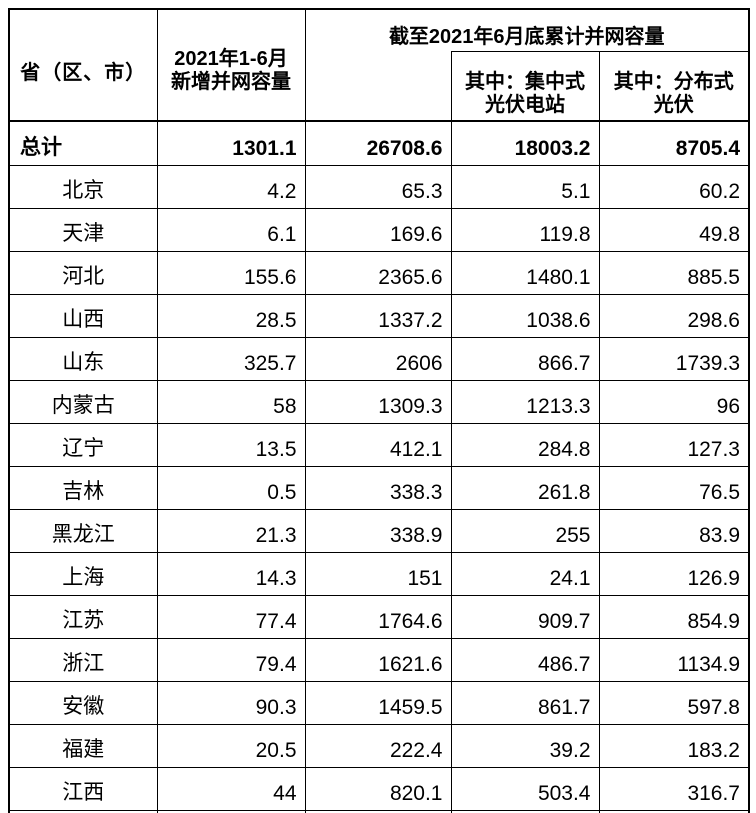 Image resolution: width=756 pixels, height=813 pixels. What do you see at coordinates (378, 702) in the screenshot?
I see `value-cell: 1459.5` at bounding box center [378, 702].